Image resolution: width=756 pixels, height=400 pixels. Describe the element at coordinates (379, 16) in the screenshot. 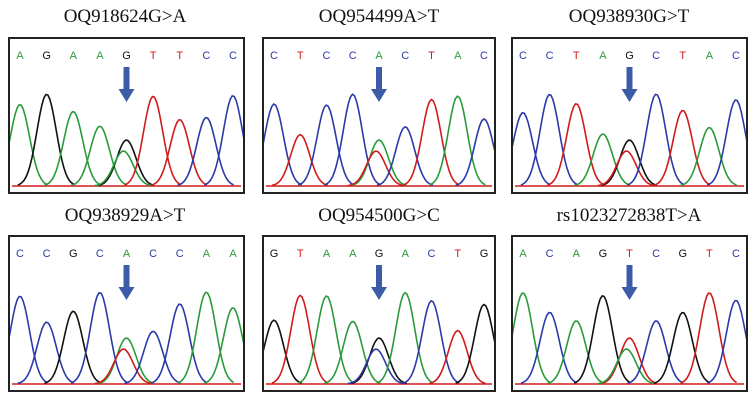

I see `panel-title-2: OQ954499A>T` at that location.